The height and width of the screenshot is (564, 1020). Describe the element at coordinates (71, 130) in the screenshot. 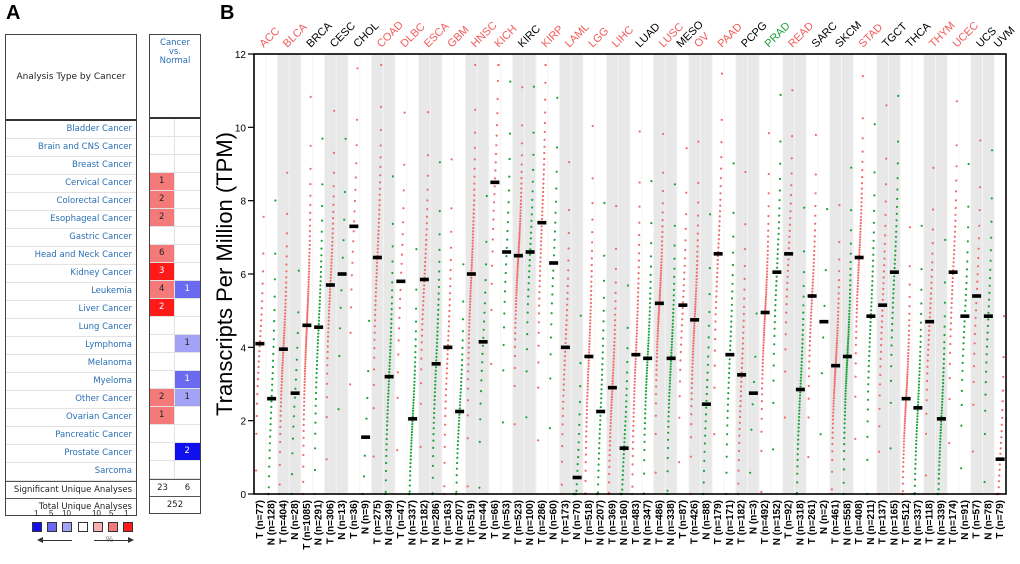

I see `cancer-type-row: Bladder Cancer` at that location.